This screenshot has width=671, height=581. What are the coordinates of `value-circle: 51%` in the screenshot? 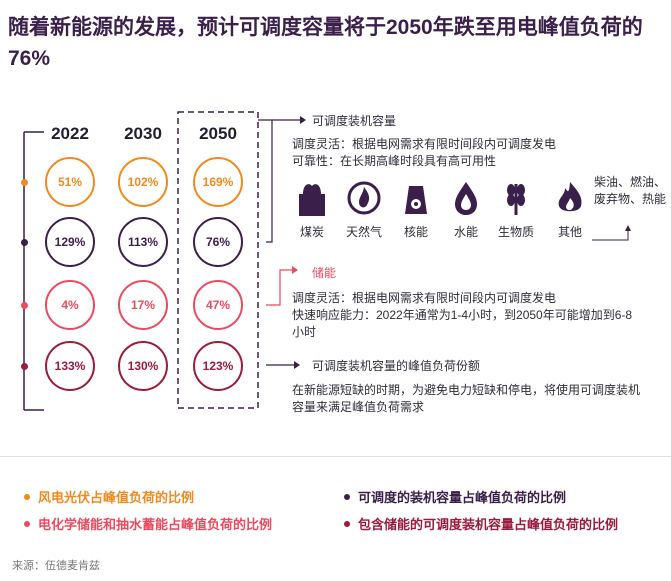 It's located at (70, 182).